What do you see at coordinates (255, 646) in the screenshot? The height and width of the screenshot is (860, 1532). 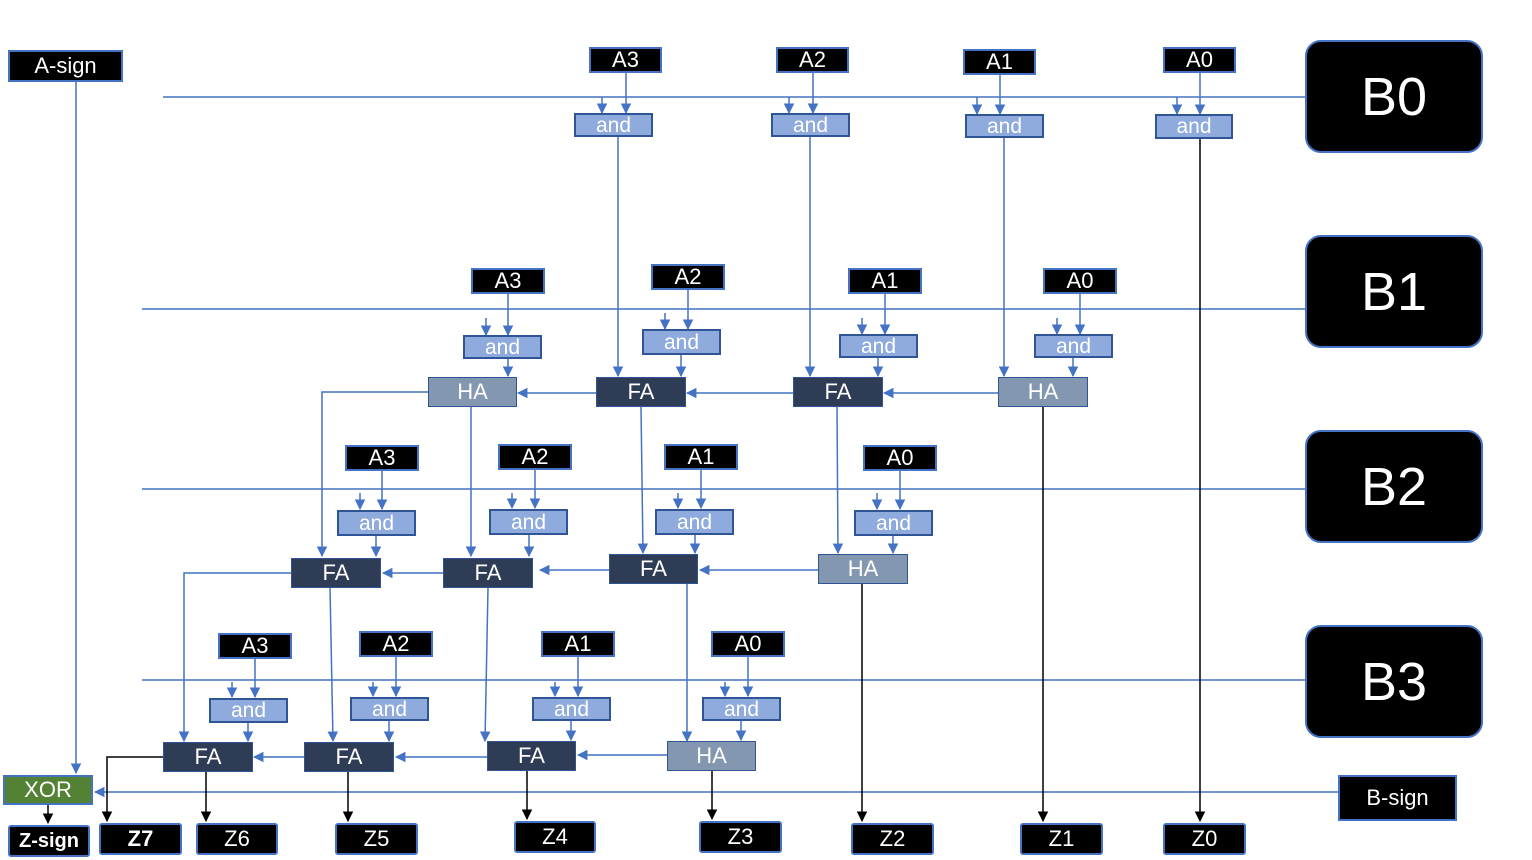 I see `row3-input-a3: A3` at bounding box center [255, 646].